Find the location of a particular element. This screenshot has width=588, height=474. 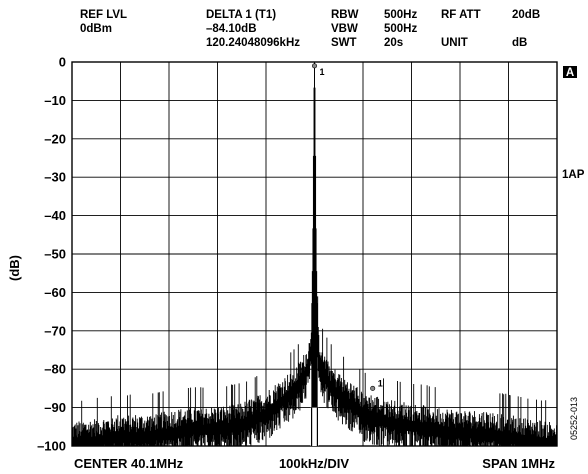

side-box-a-text: A is located at coordinates (570, 73).